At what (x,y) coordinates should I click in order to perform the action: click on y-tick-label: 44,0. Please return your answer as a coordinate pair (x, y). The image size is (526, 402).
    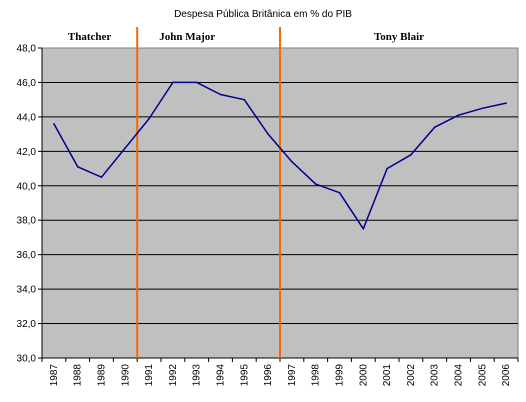
    Looking at the image, I should click on (27, 117).